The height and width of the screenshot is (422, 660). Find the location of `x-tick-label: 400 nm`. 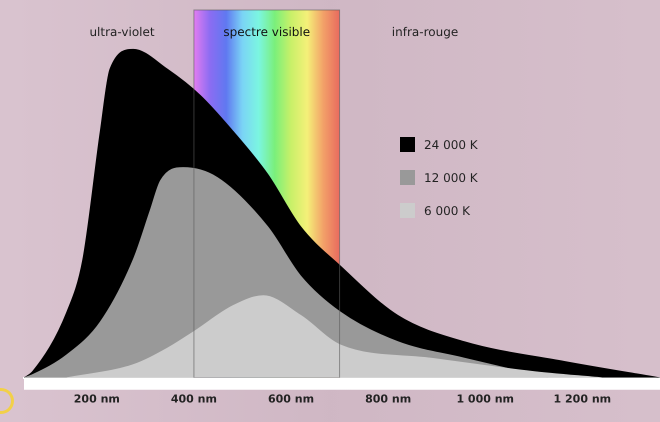

x-tick-label: 400 nm is located at coordinates (193, 399).